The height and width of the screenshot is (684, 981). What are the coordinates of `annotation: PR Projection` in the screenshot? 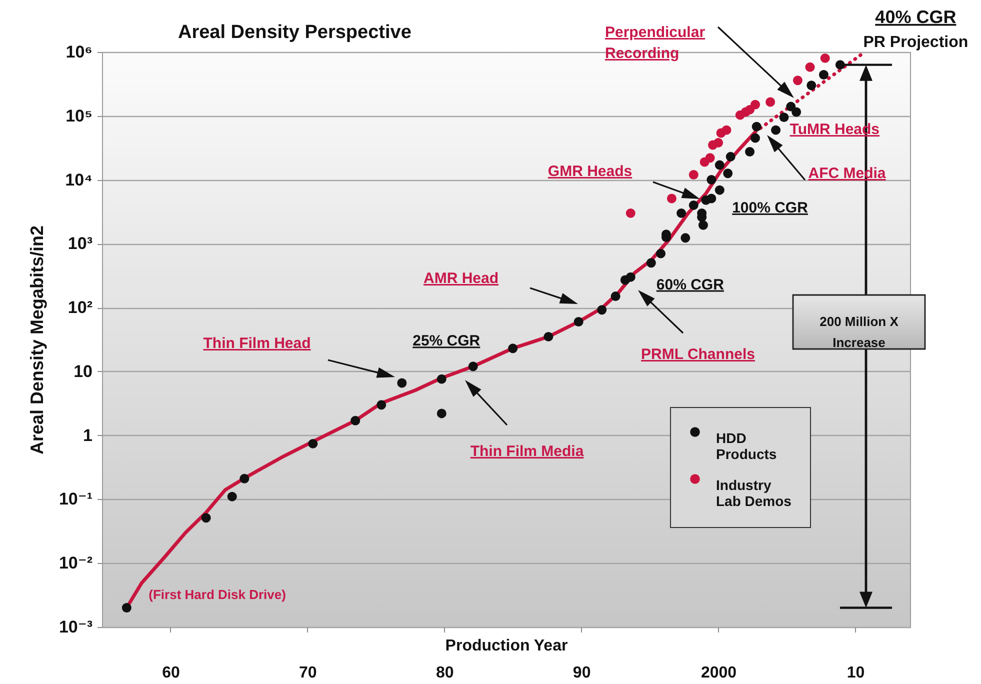 It's located at (915, 42).